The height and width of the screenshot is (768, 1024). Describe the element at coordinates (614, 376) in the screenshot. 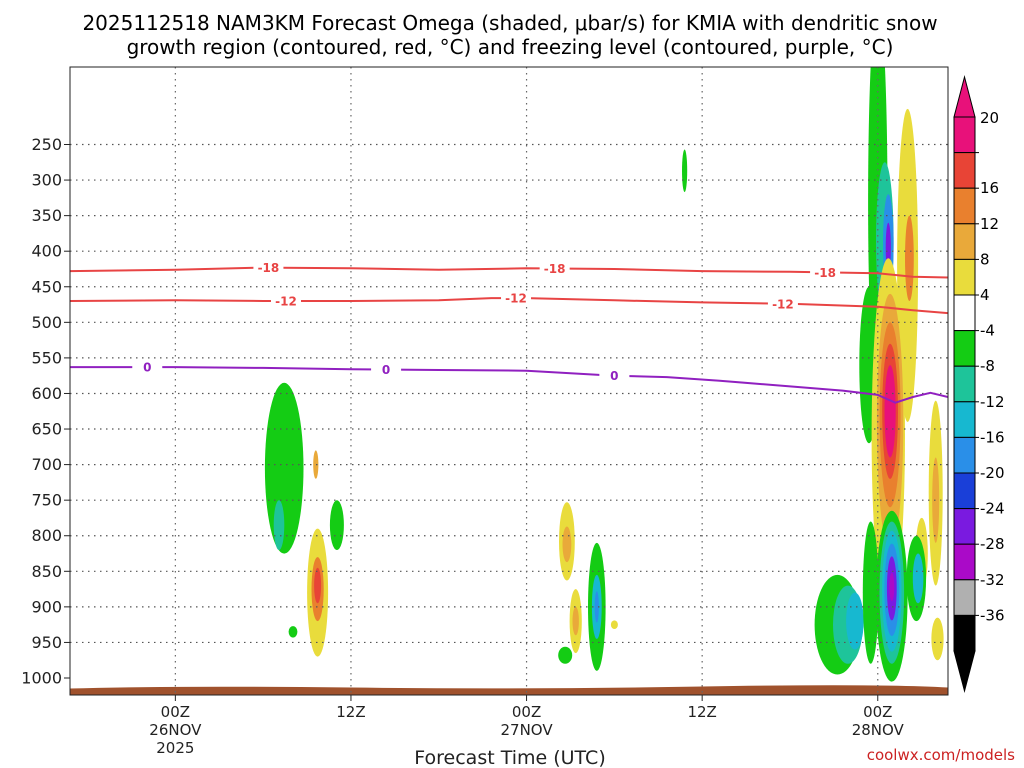

I see `contour-label-2-2: 0` at that location.